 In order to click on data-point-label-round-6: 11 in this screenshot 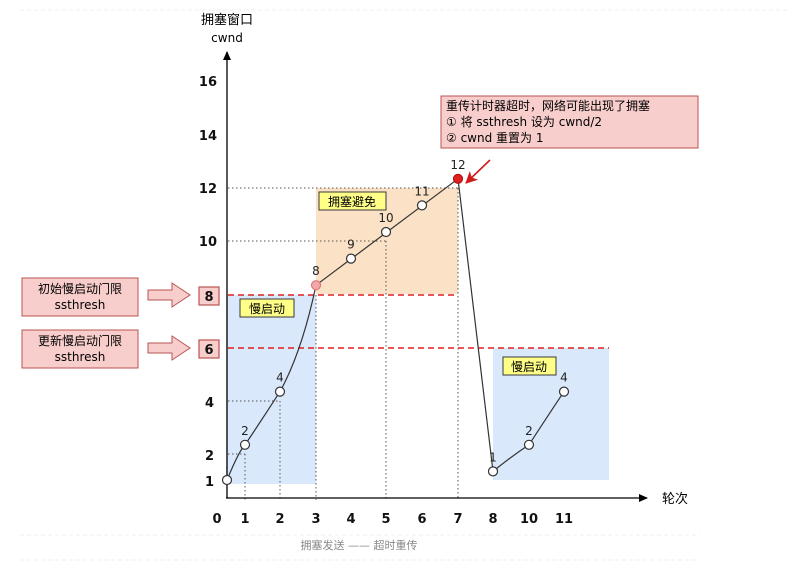, I will do `click(421, 191)`.